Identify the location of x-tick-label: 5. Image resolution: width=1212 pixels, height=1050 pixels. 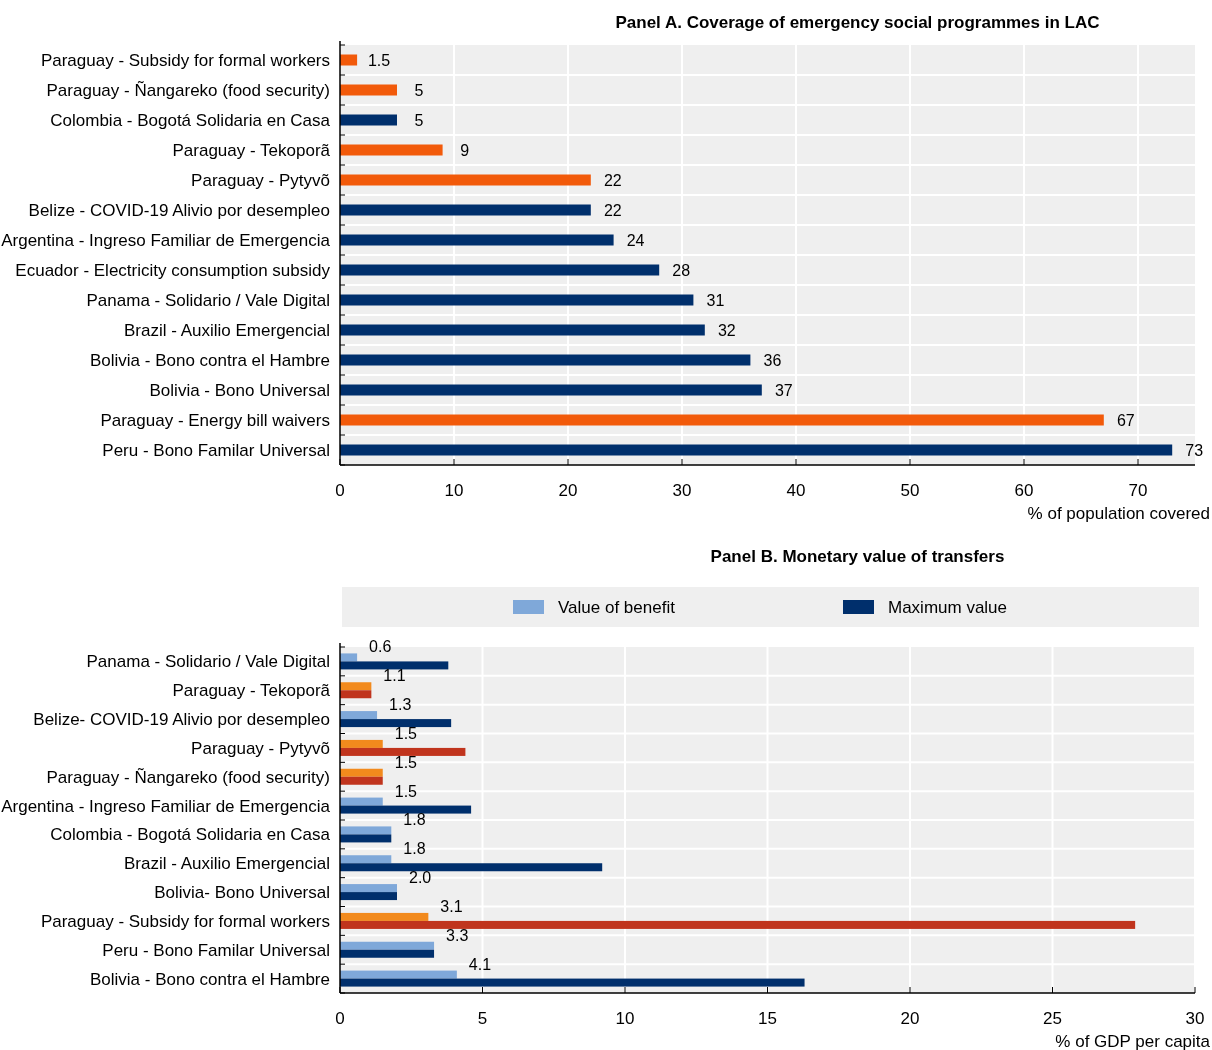
(482, 1018).